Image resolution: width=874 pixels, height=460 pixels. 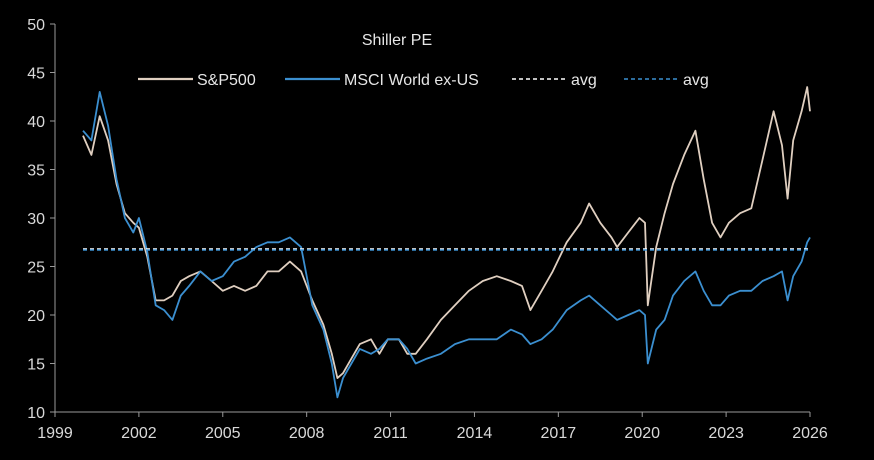 What do you see at coordinates (36, 365) in the screenshot?
I see `y-tick-label: 15` at bounding box center [36, 365].